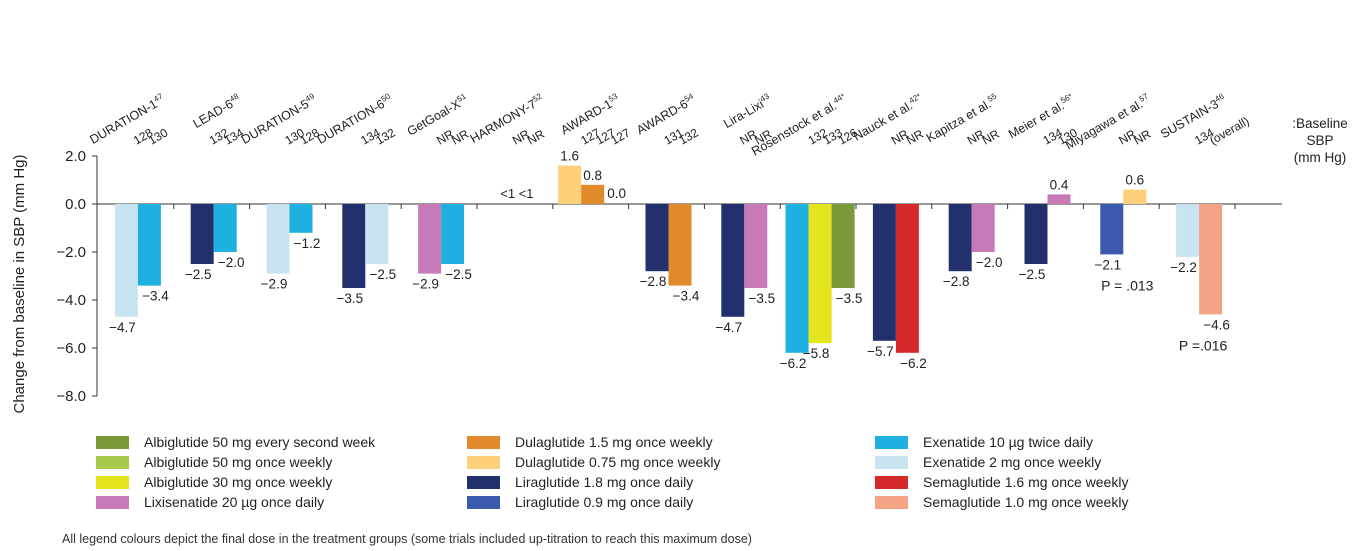 The image size is (1354, 551). What do you see at coordinates (238, 462) in the screenshot?
I see `legend-label: Albiglutide 50 mg once weekly` at bounding box center [238, 462].